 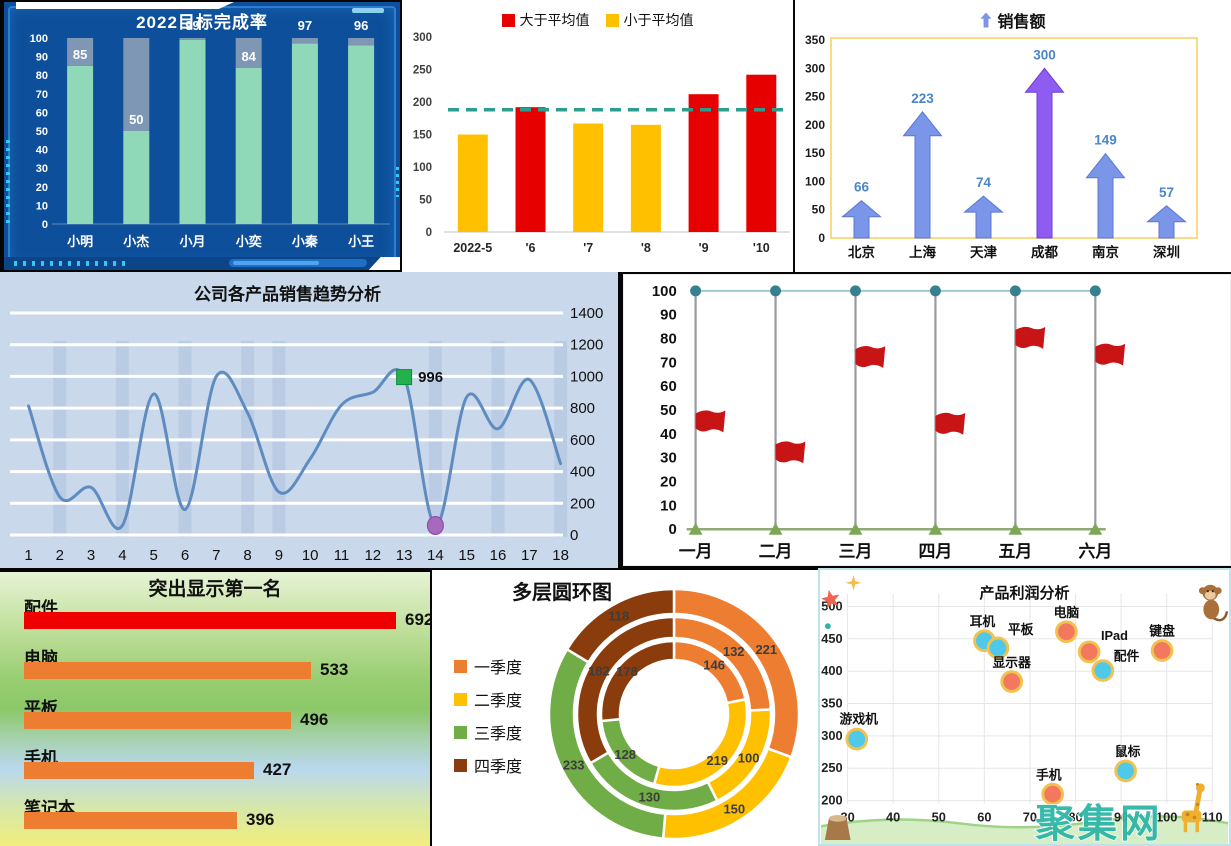 I want to click on max-marker, so click(x=404, y=377).